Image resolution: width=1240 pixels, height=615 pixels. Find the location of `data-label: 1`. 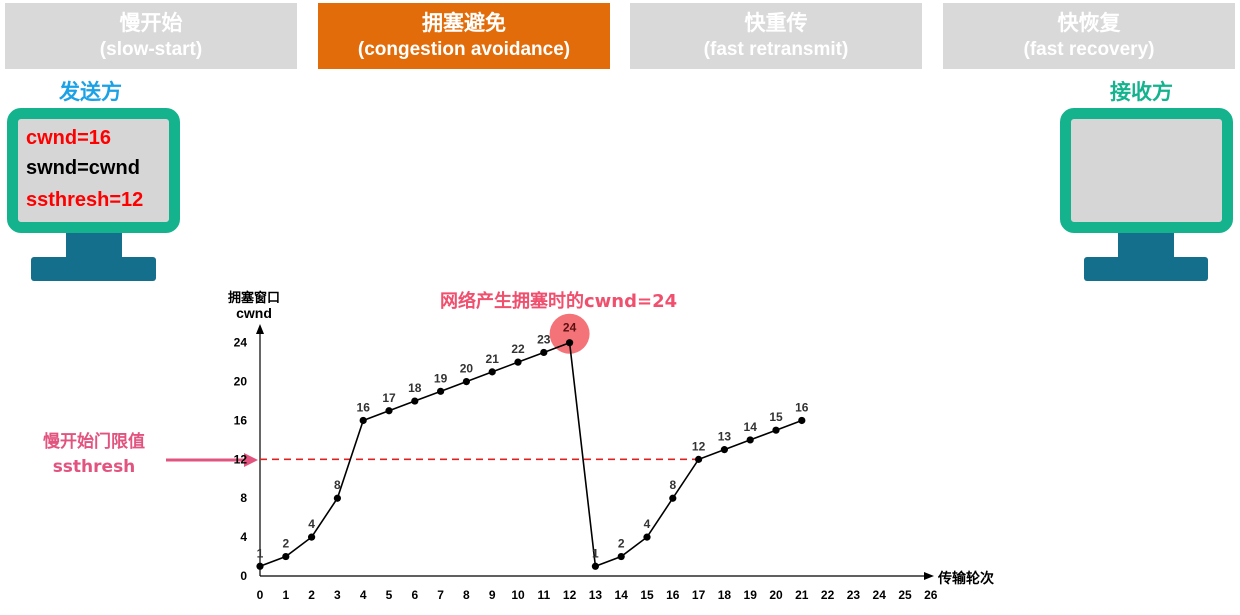

data-label: 1 is located at coordinates (595, 553).